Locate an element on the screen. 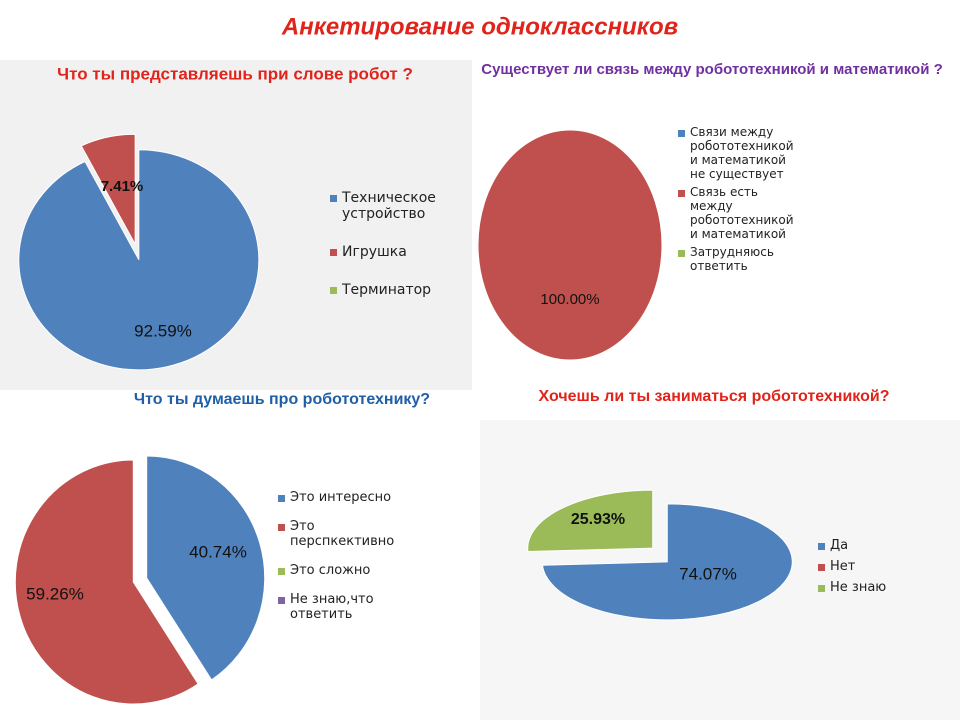 The width and height of the screenshot is (960, 720). legend-item: Нет is located at coordinates (878, 566).